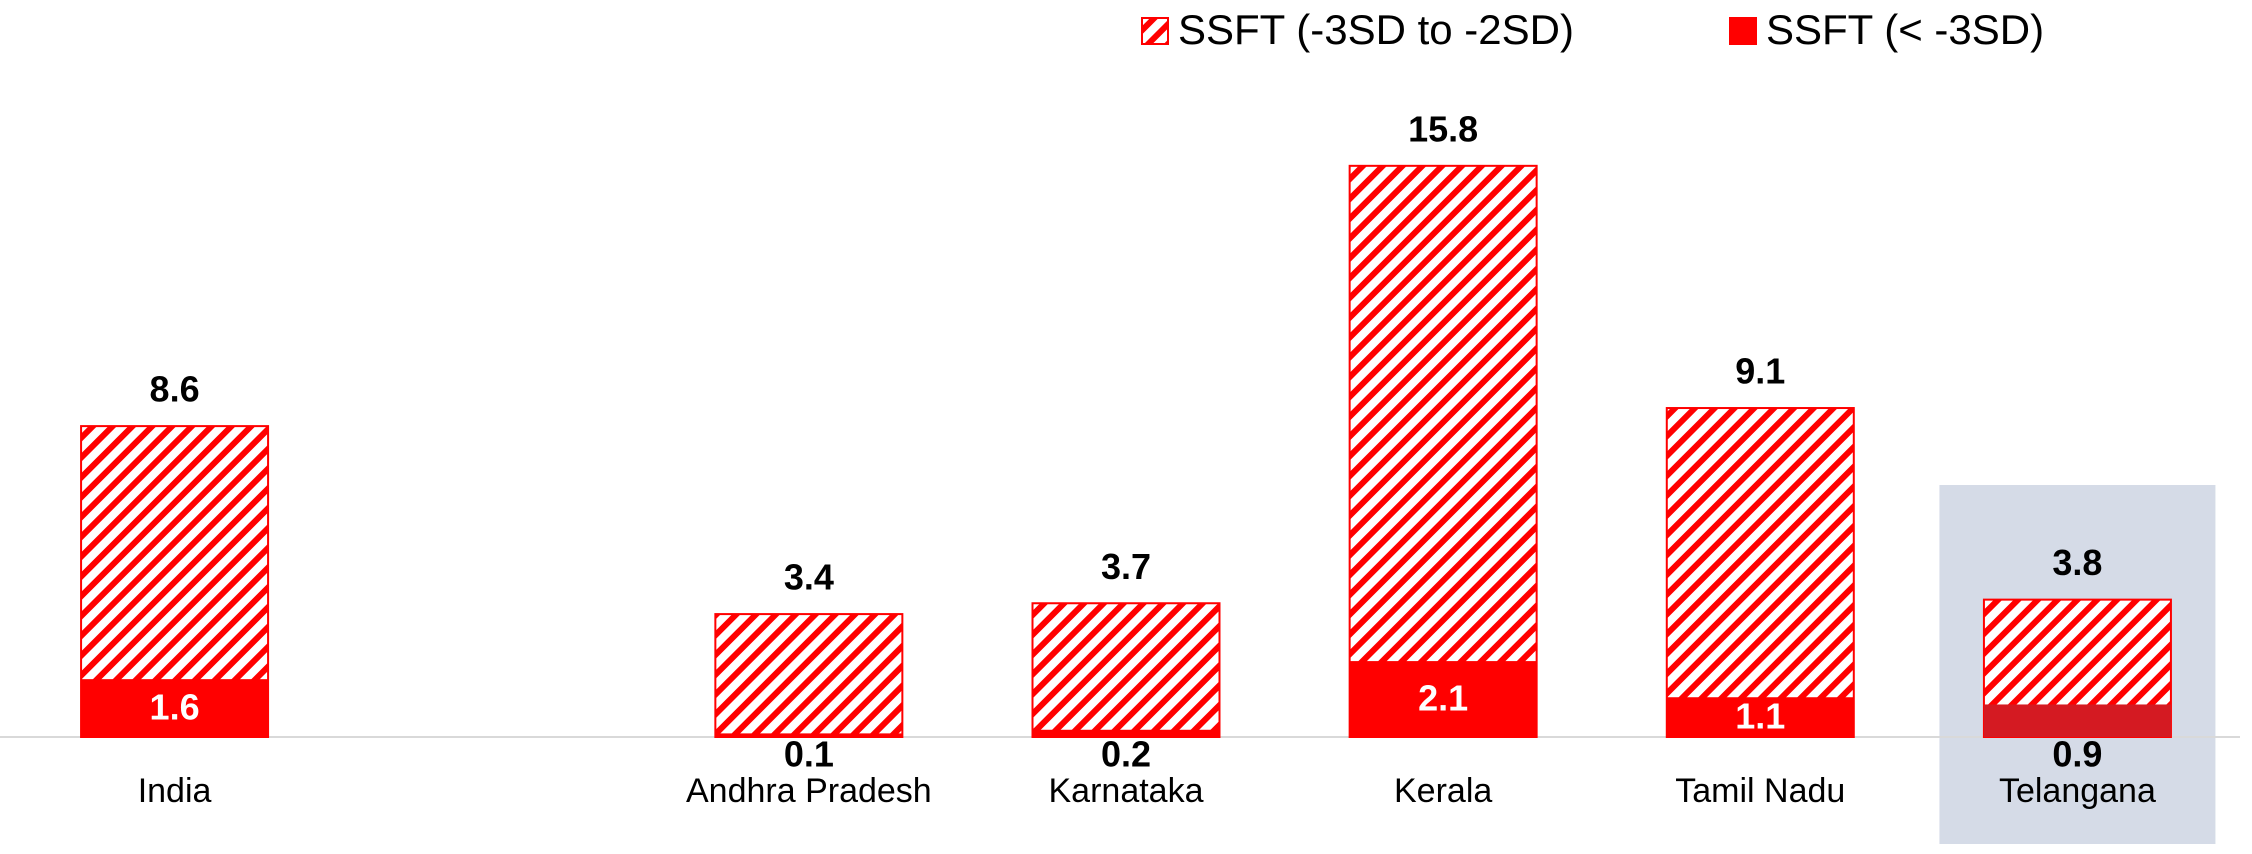 This screenshot has height=854, width=2252. Describe the element at coordinates (1376, 29) in the screenshot. I see `legend-label: SSFT (-3SD to -2SD)` at that location.